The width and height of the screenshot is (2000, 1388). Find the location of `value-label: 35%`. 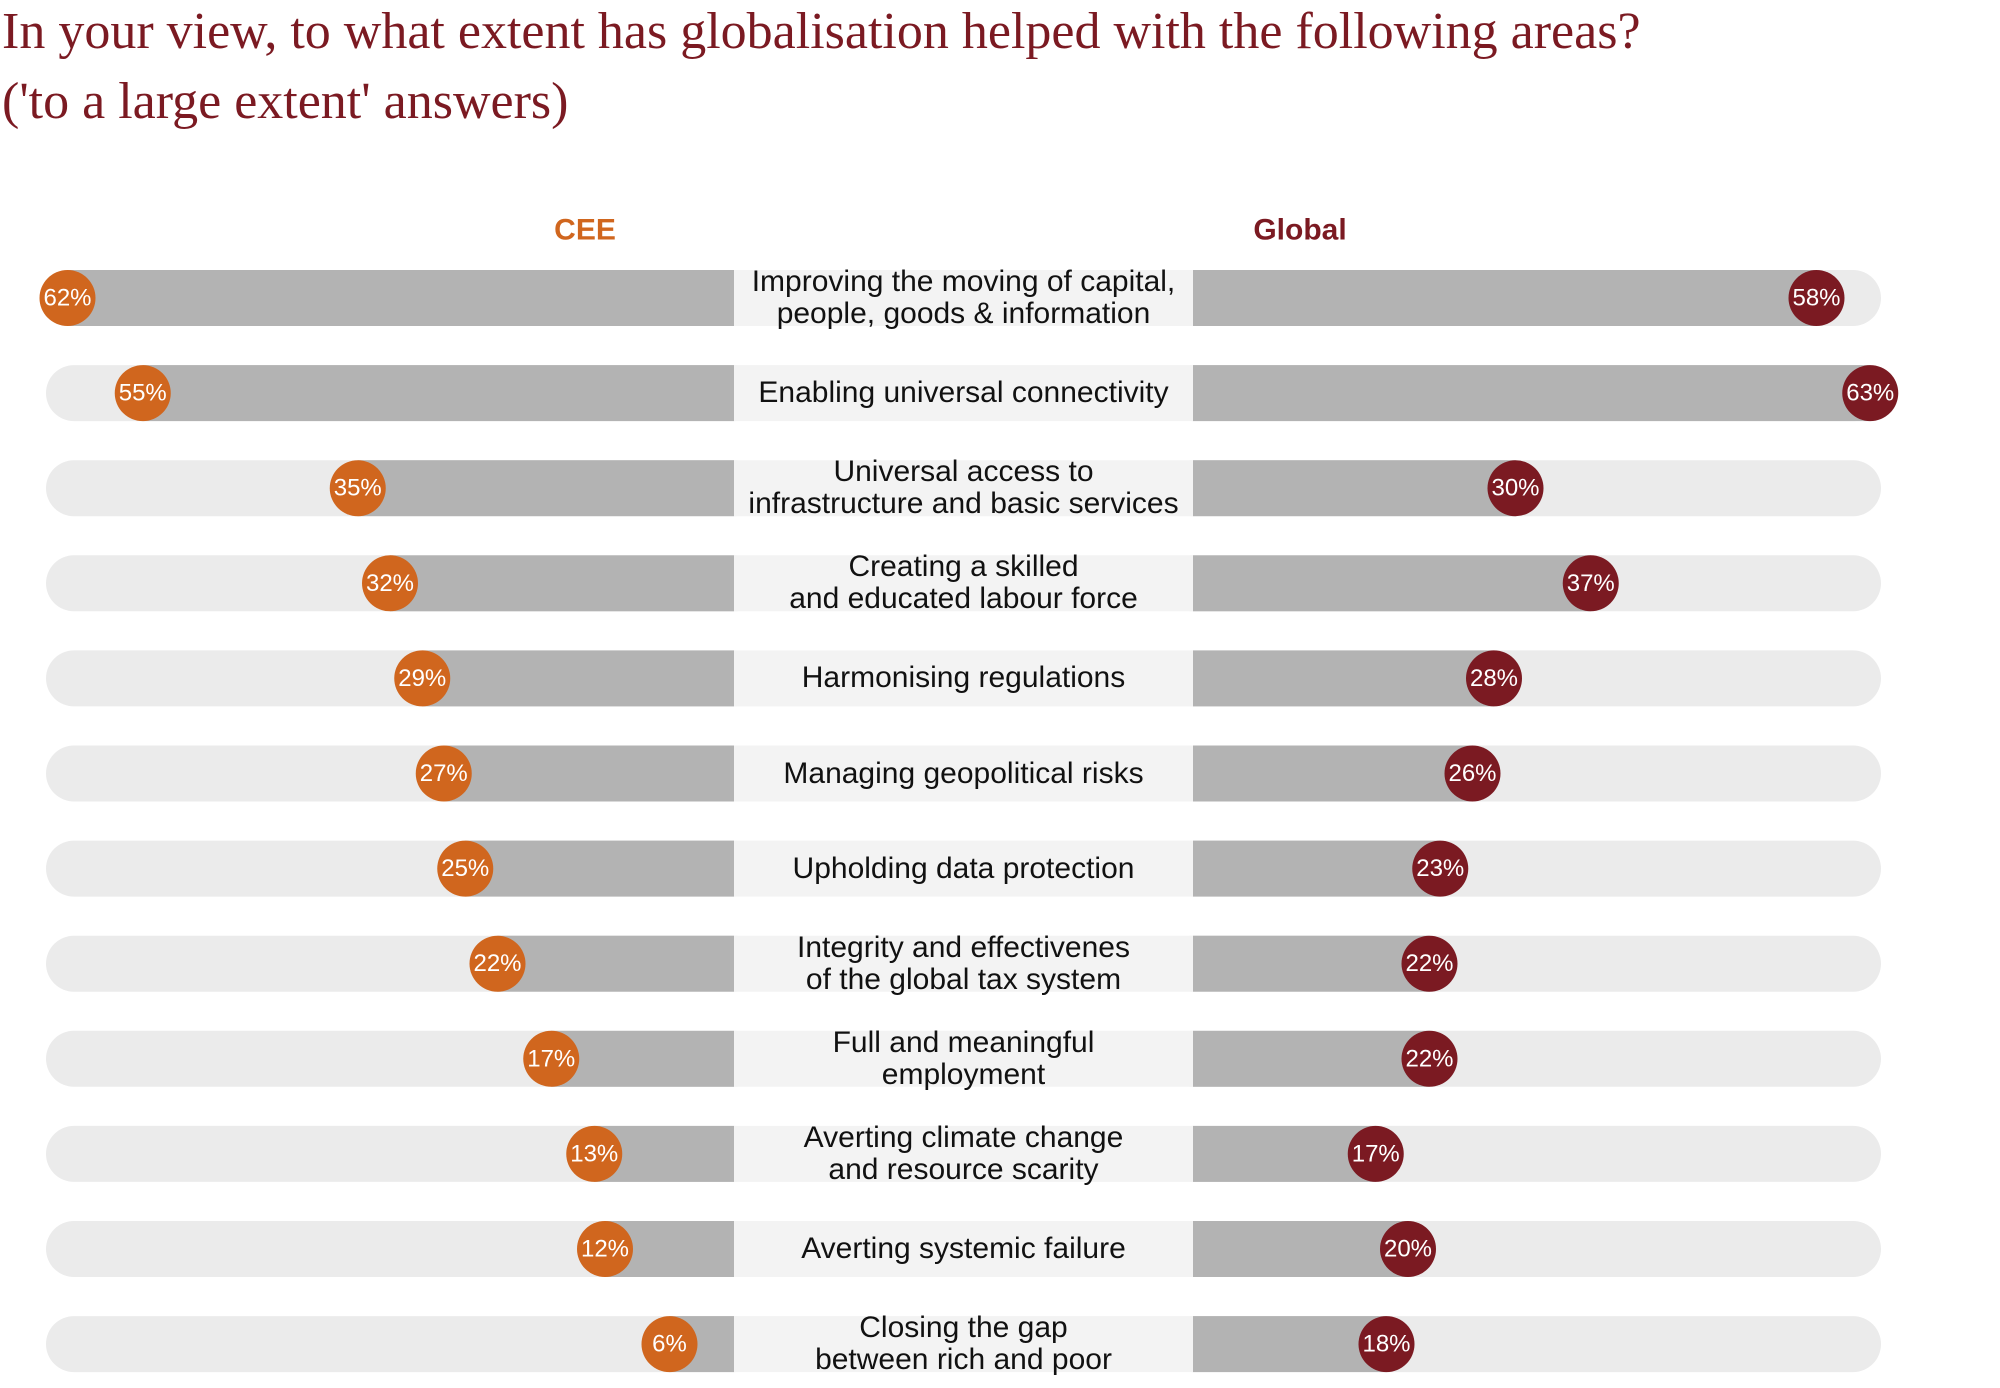

value-label: 35% is located at coordinates (358, 488).